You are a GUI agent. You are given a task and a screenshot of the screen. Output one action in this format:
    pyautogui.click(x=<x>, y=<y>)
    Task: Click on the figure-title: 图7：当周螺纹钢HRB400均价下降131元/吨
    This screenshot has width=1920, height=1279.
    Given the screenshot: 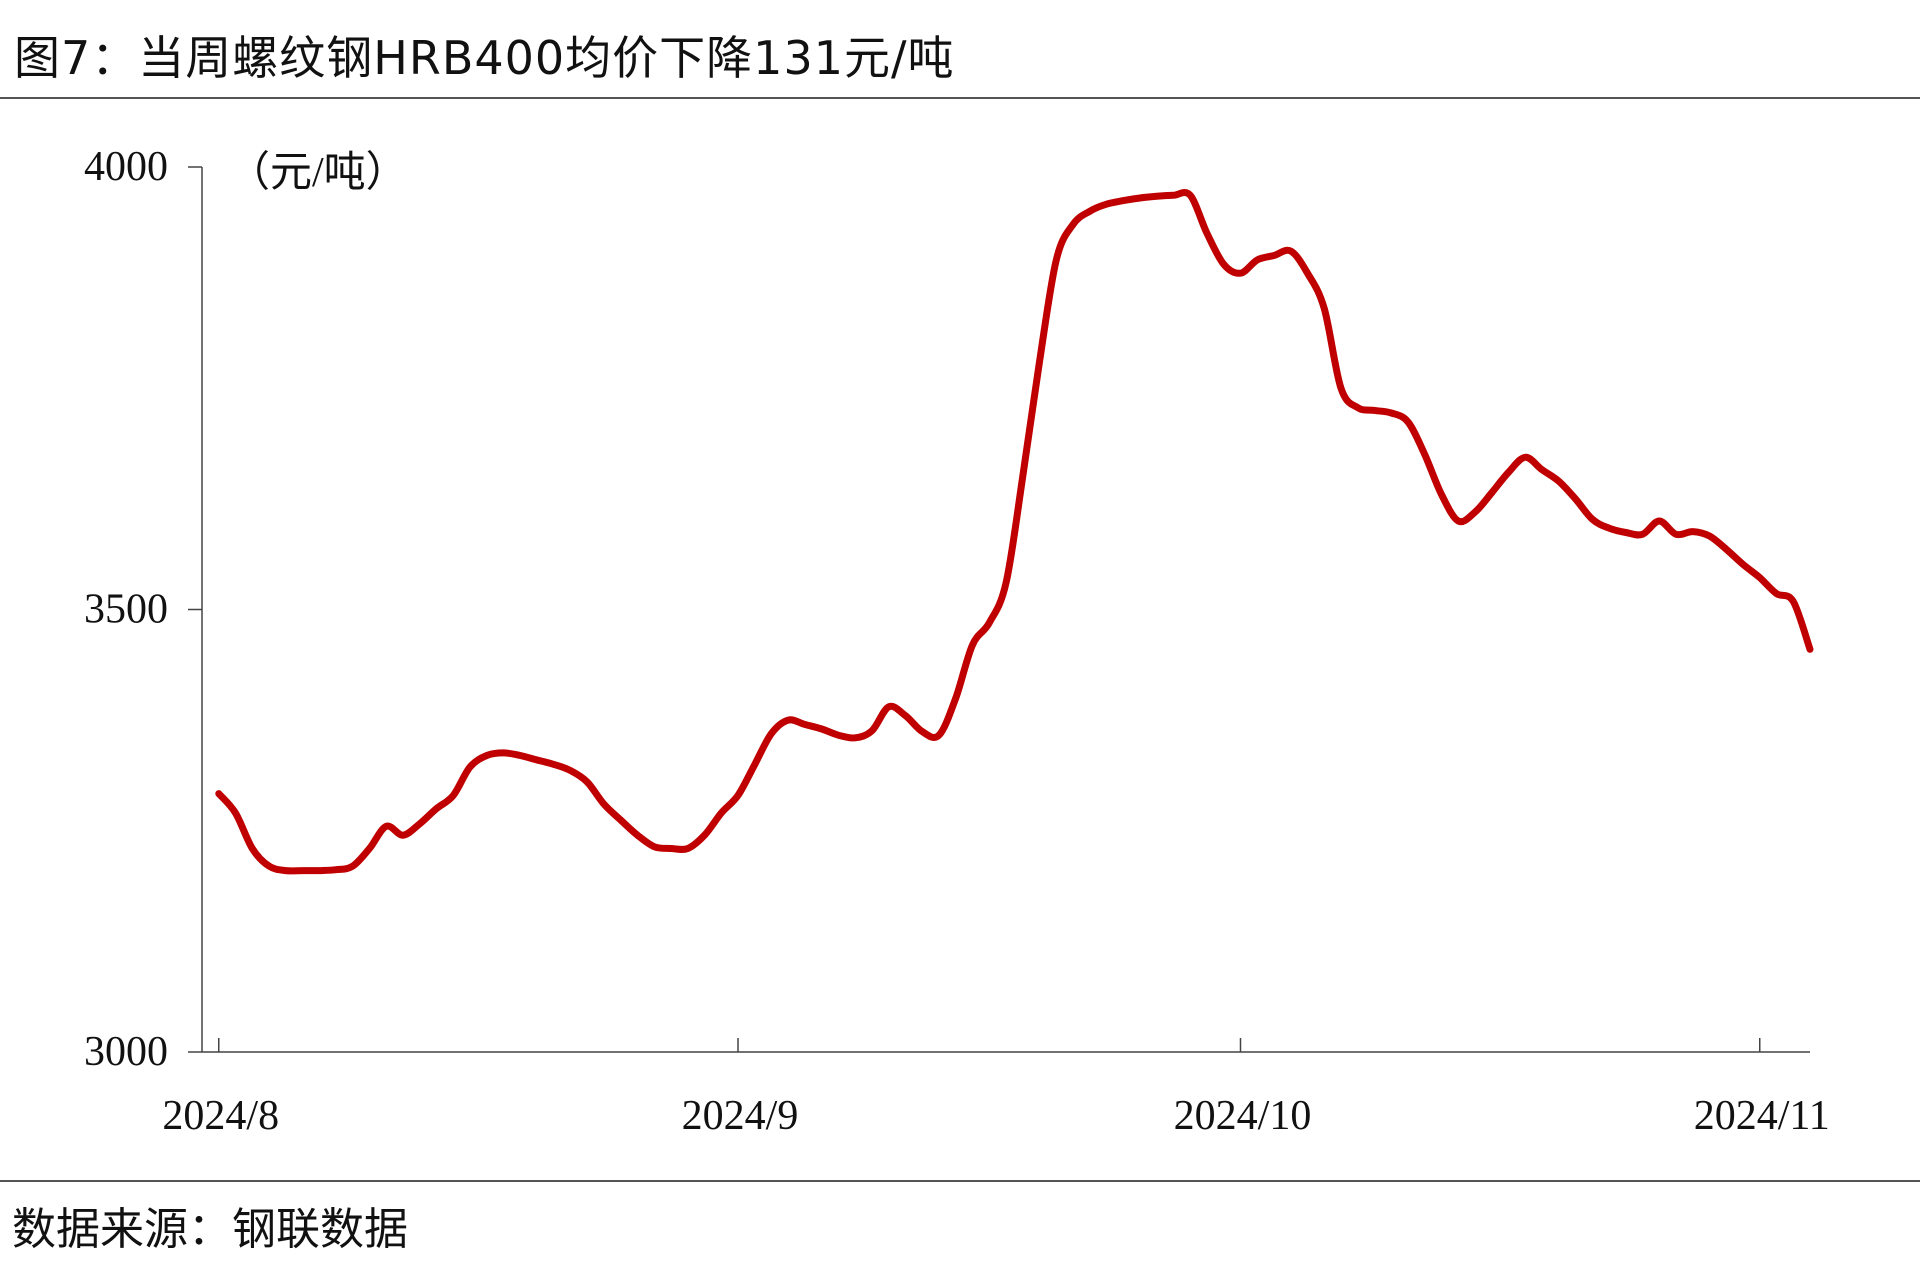 What is the action you would take?
    pyautogui.click(x=484, y=58)
    